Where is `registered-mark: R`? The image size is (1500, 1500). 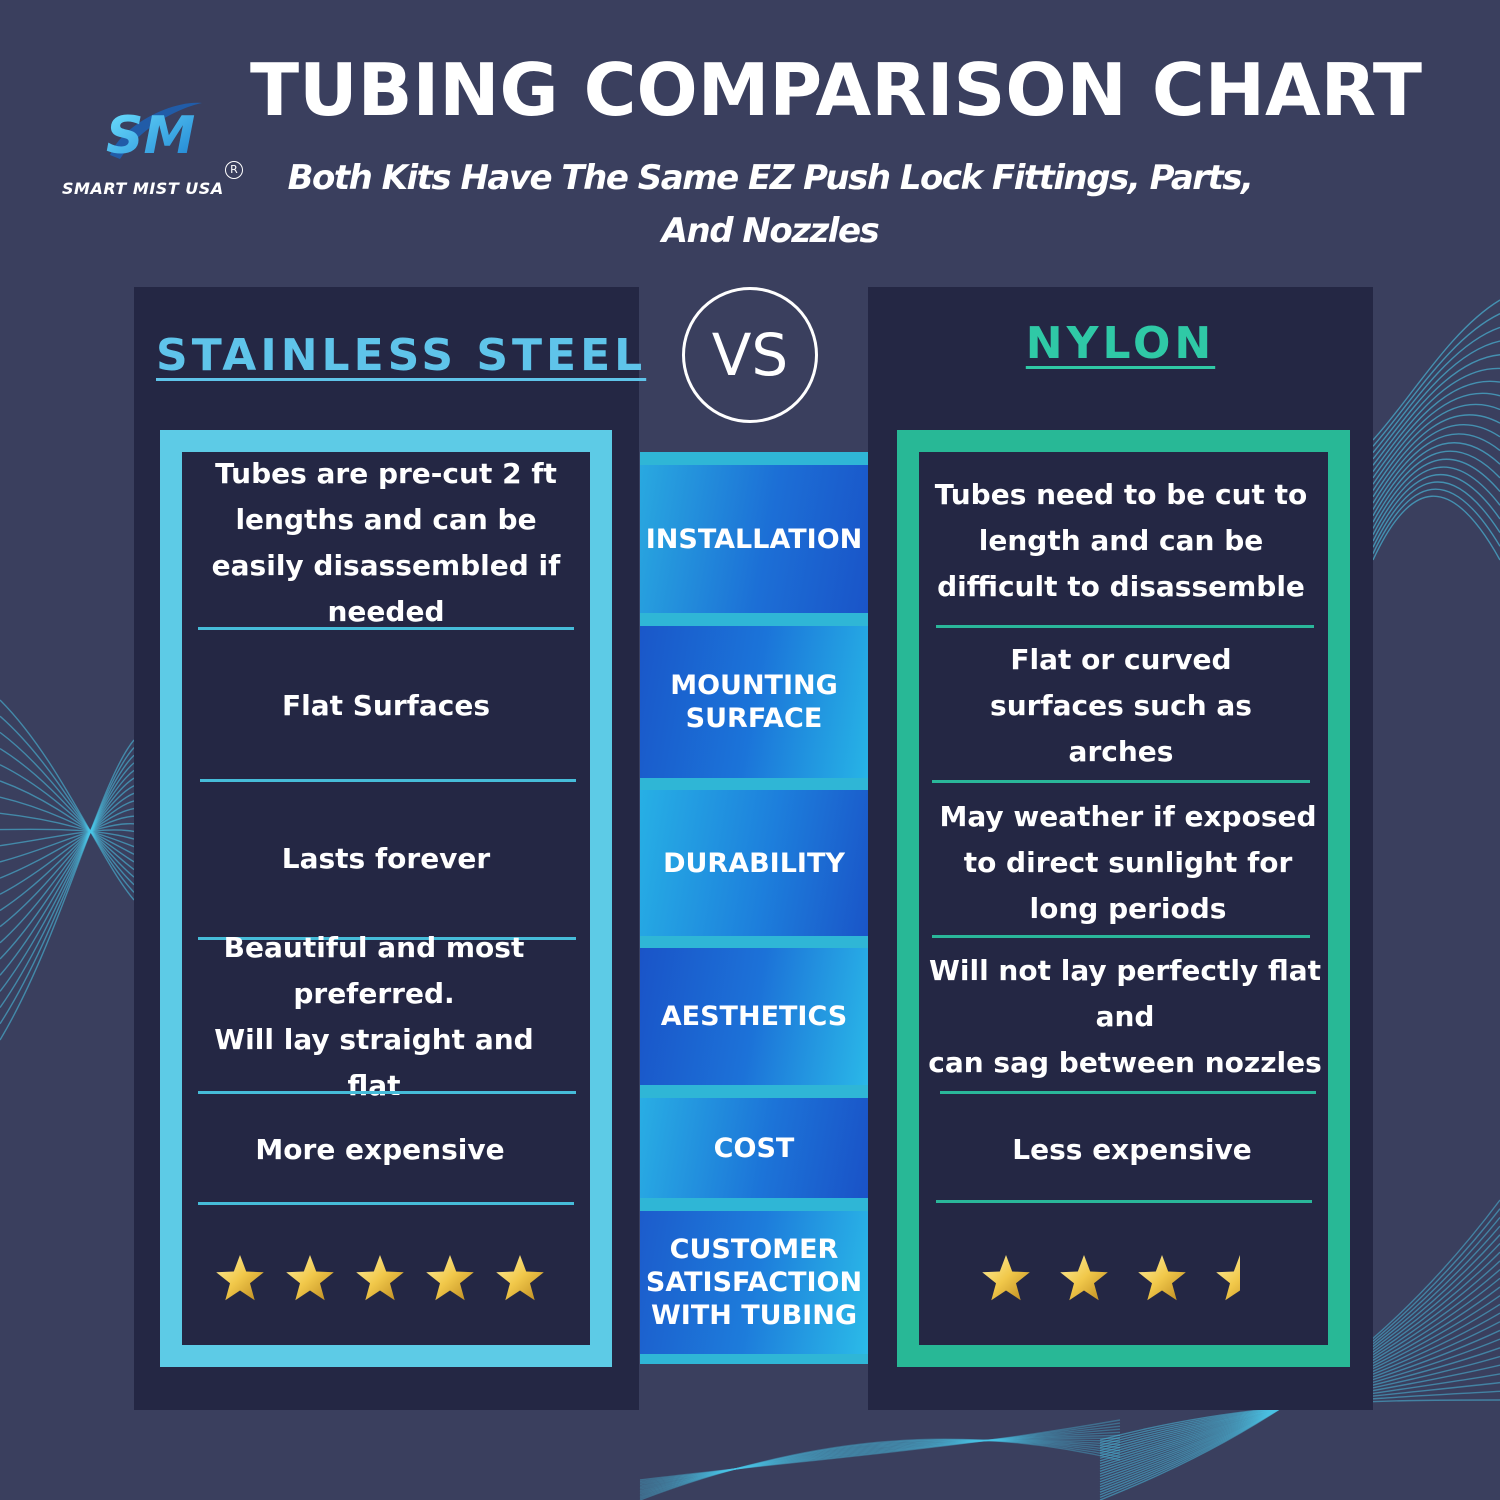 registered-mark: R is located at coordinates (234, 170).